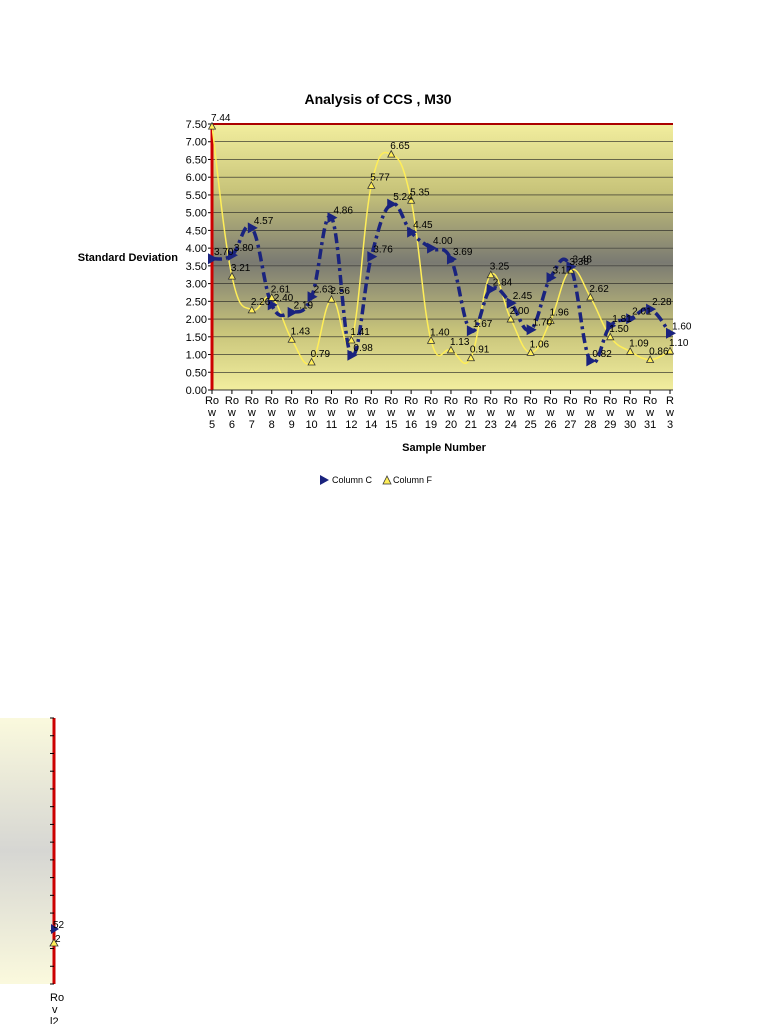  What do you see at coordinates (582, 260) in the screenshot?
I see `column-c-data-label: 3.48` at bounding box center [582, 260].